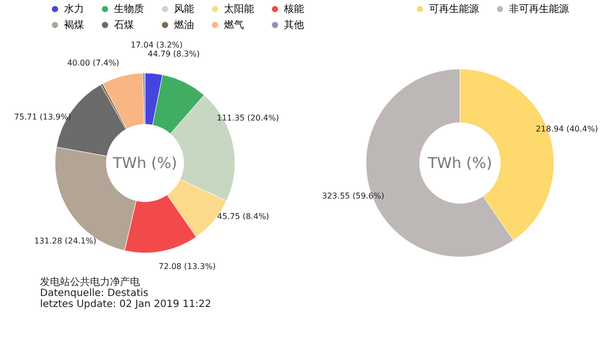 The height and width of the screenshot is (339, 600). I want to click on legend-label: 其他, so click(294, 25).